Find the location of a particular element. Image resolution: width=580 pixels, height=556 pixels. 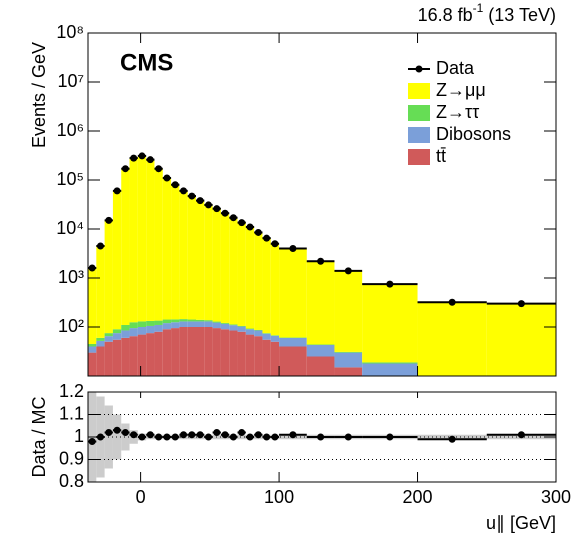

cms-label: CMS is located at coordinates (146, 62).